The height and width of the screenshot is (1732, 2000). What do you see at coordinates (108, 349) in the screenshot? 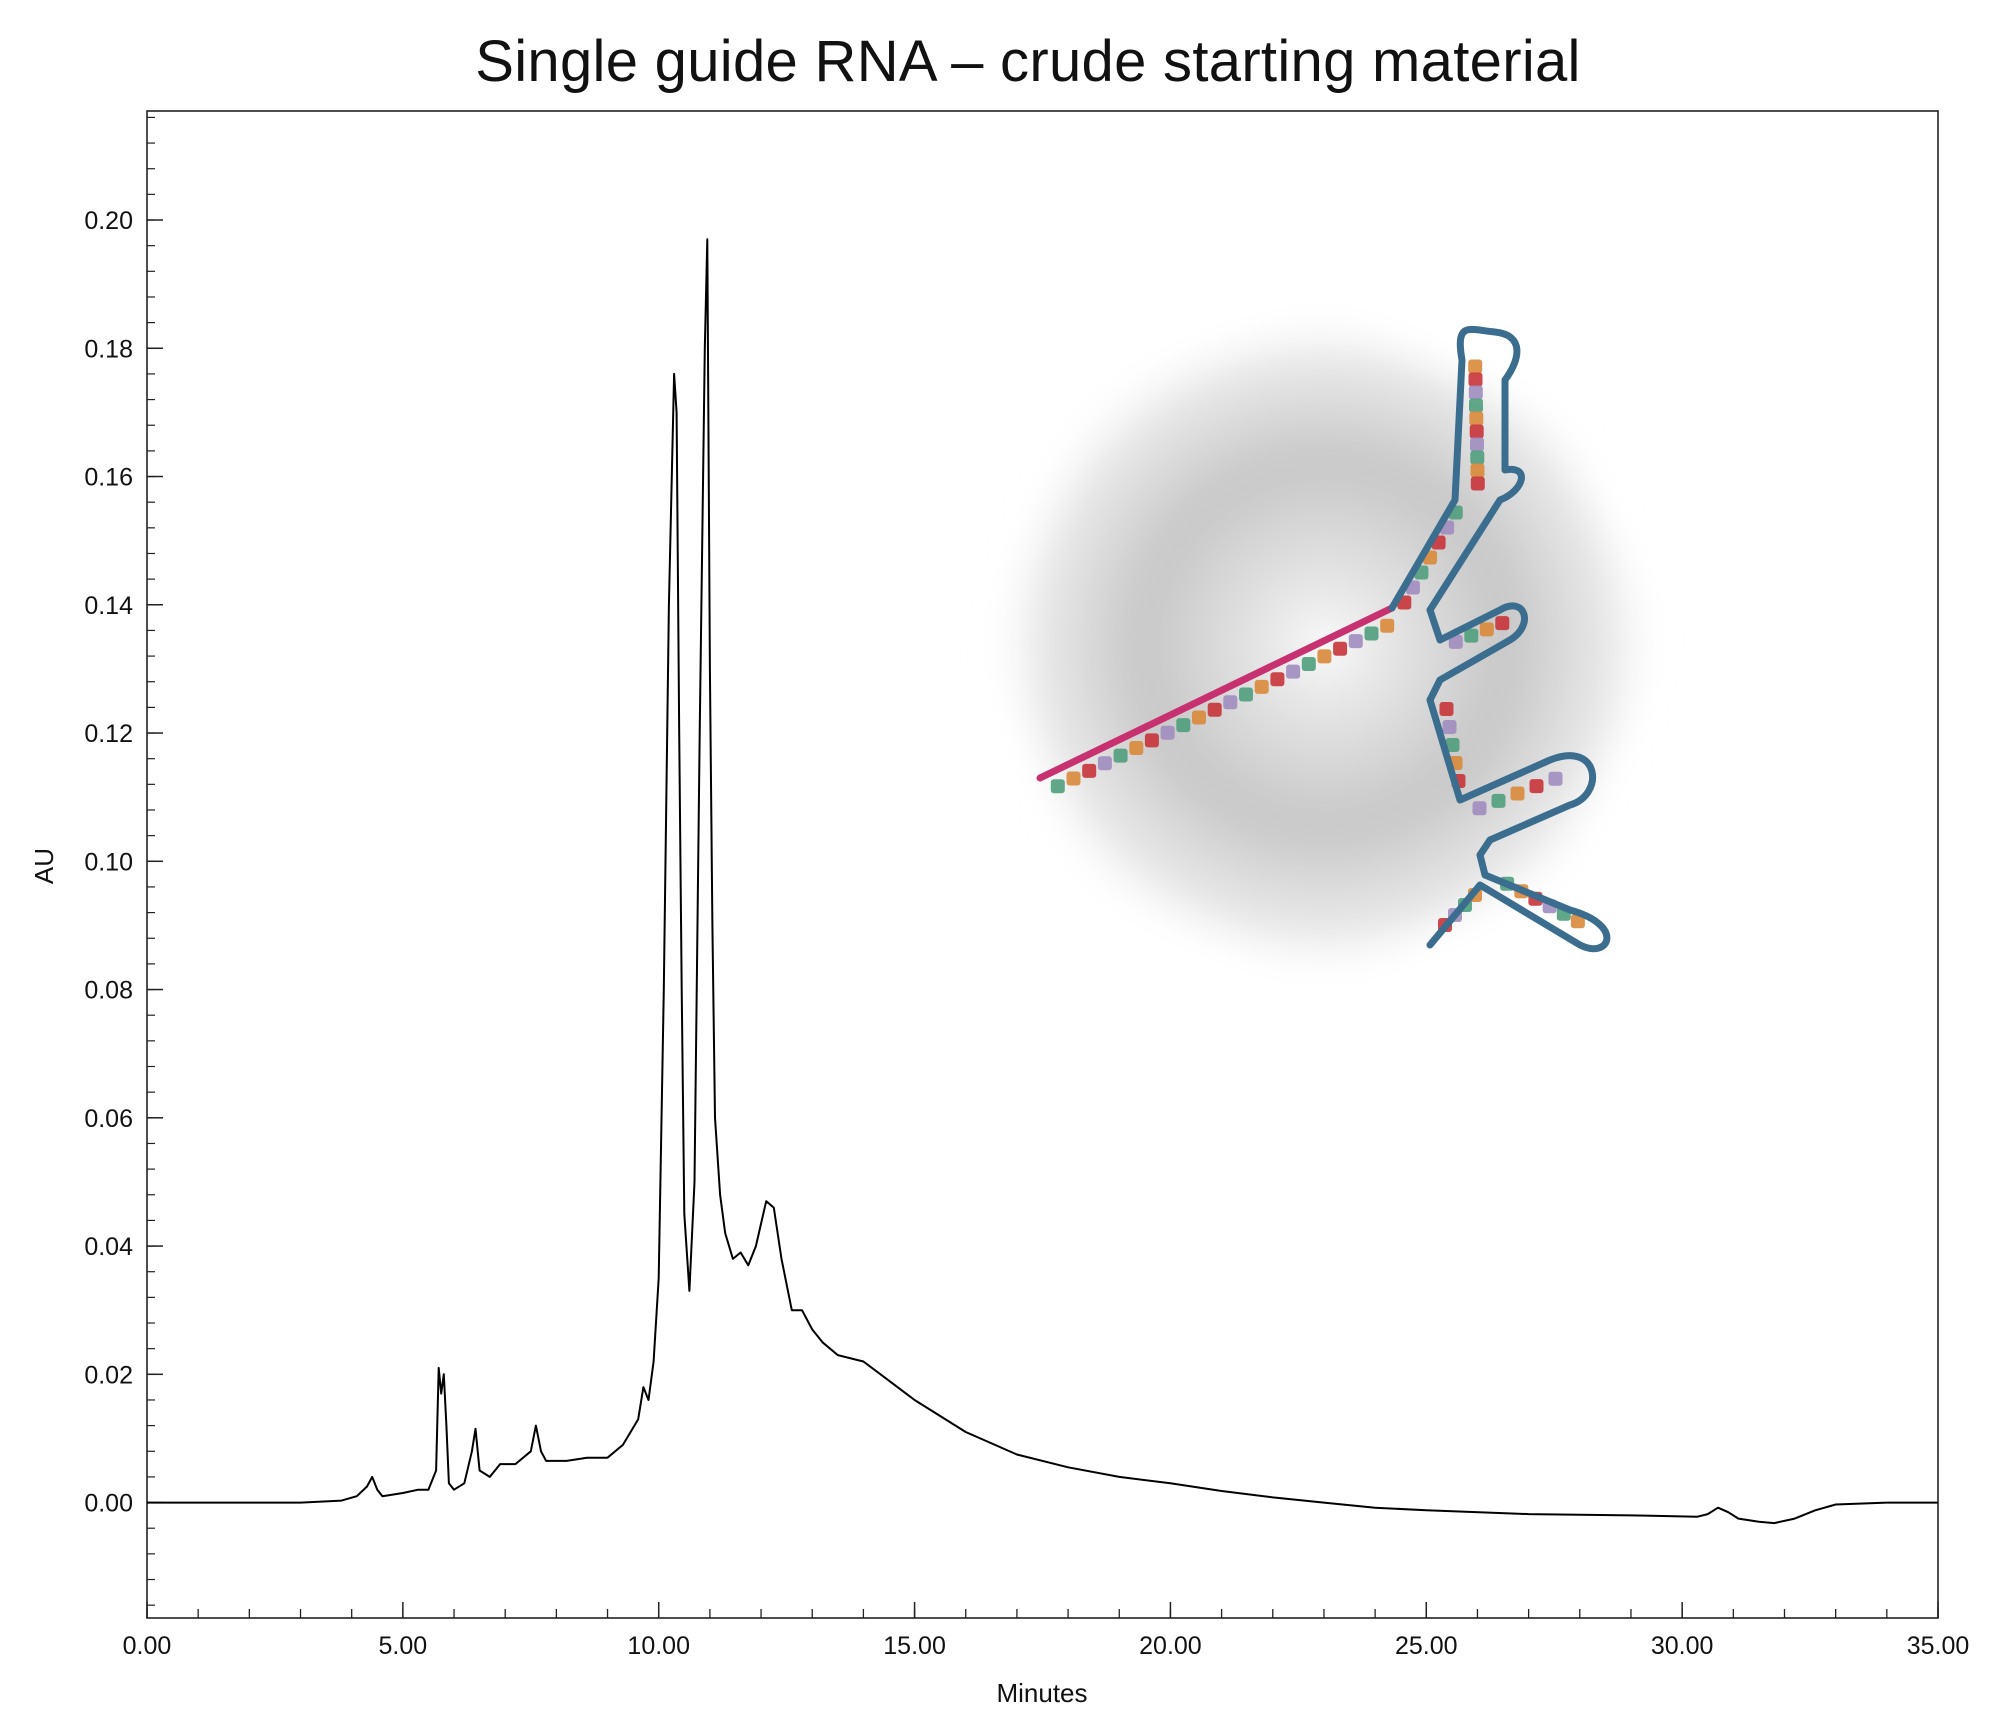
I see `y-tick-label: 0.18` at bounding box center [108, 349].